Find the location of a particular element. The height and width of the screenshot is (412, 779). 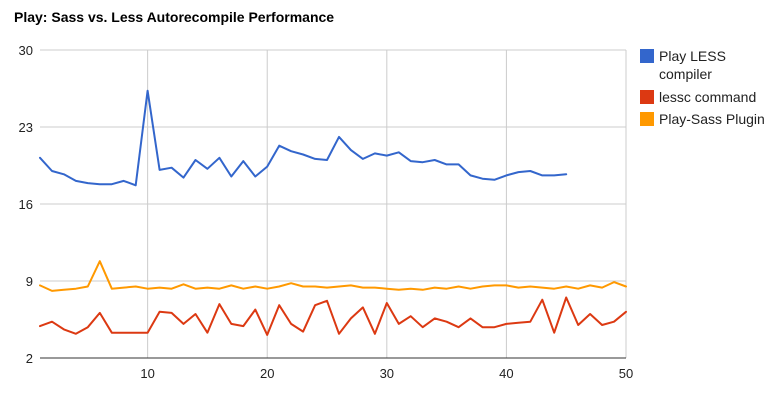

y-tick-label: 16 is located at coordinates (26, 204).